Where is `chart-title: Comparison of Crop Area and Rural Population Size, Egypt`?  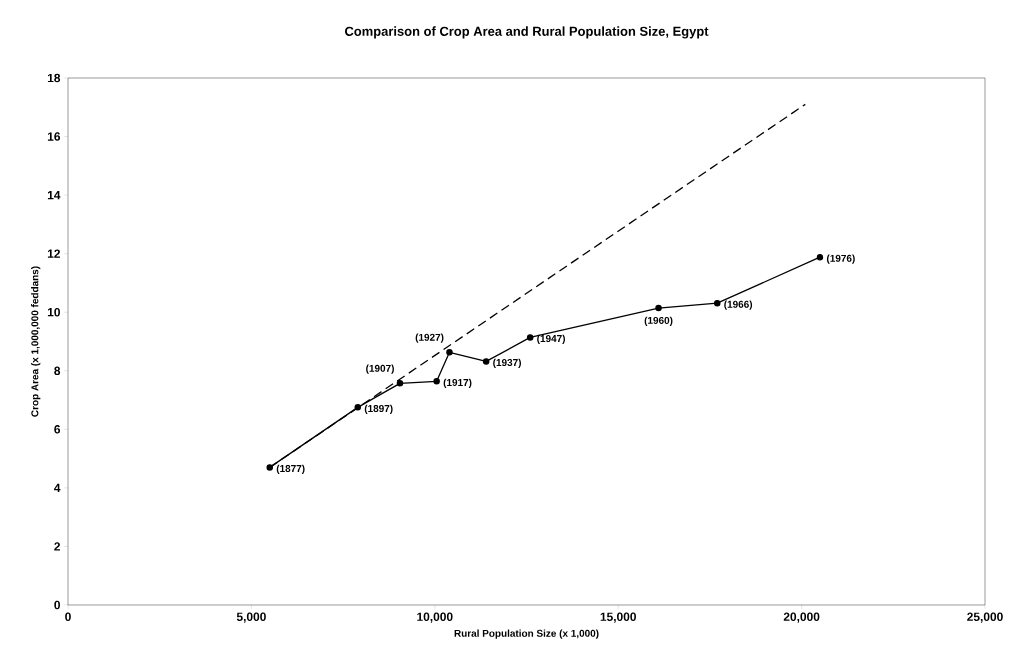
chart-title: Comparison of Crop Area and Rural Population Size, Egypt is located at coordinates (526, 32).